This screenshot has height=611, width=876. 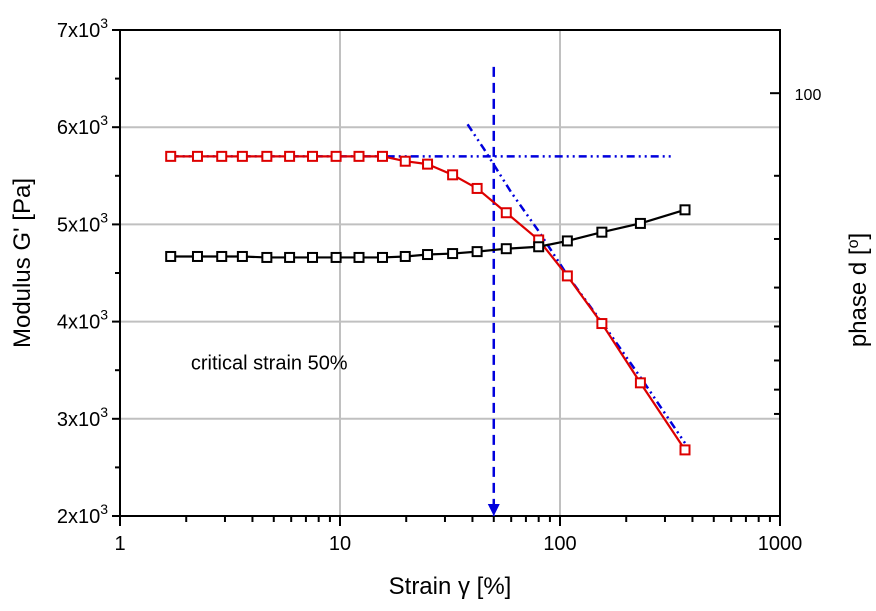 What do you see at coordinates (340, 544) in the screenshot?
I see `x-tick-label: 10` at bounding box center [340, 544].